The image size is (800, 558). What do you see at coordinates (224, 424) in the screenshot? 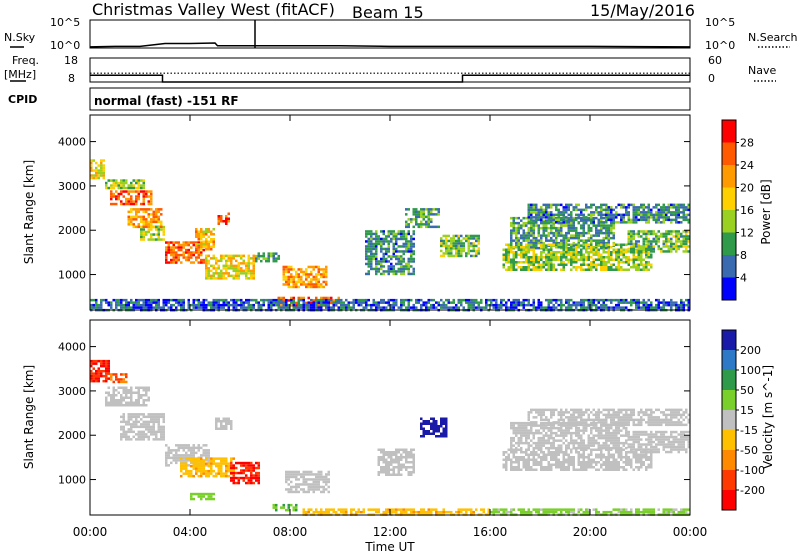
I see `data-region` at bounding box center [224, 424].